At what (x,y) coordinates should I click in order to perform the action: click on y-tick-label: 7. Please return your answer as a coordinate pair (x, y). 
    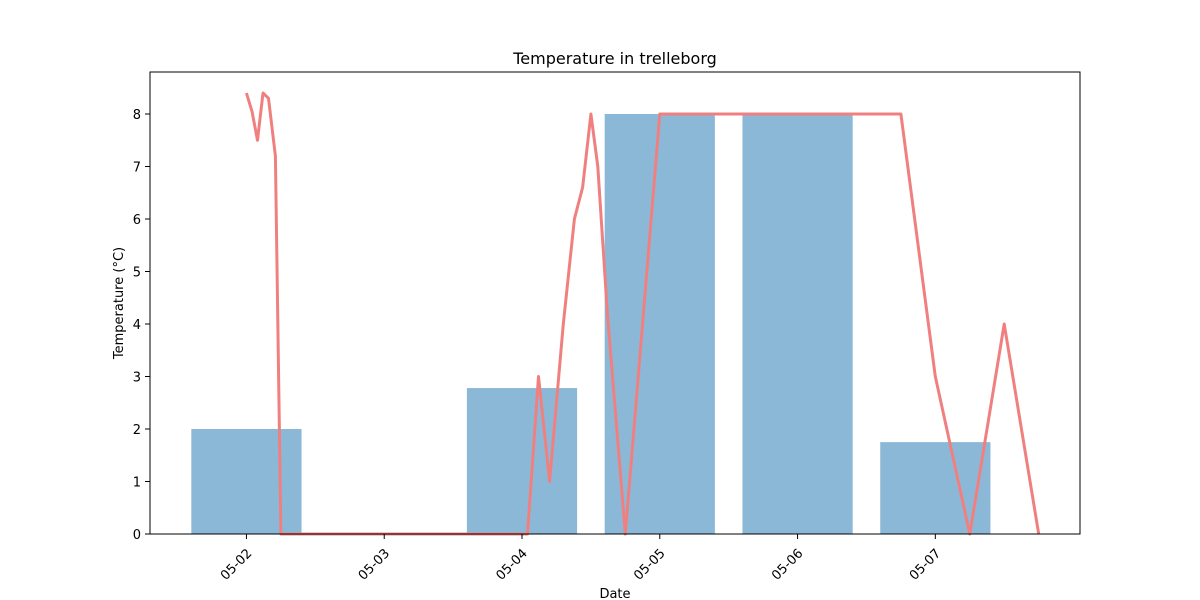
    Looking at the image, I should click on (137, 168).